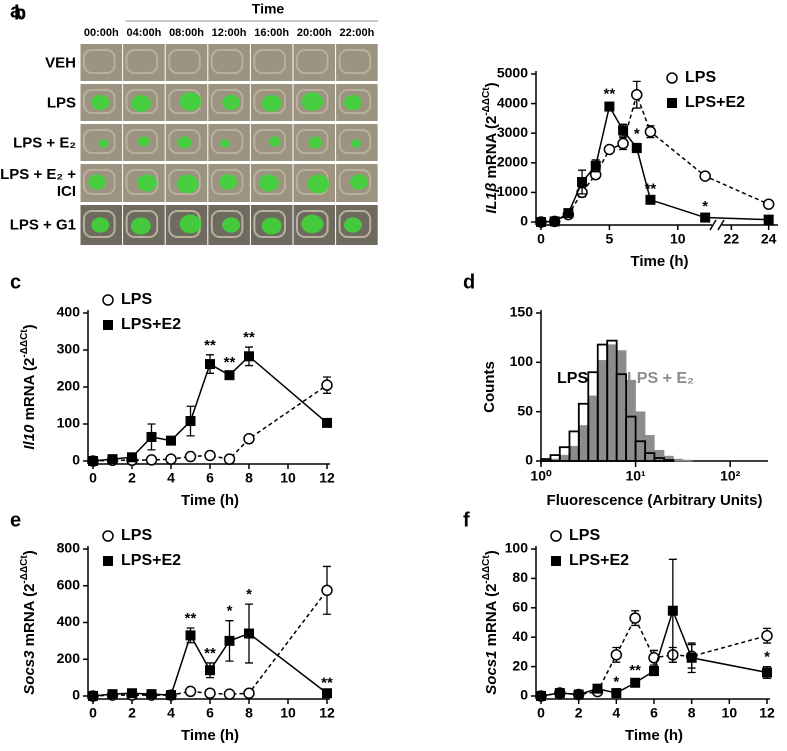  I want to click on y-tick-label: 400, so click(69, 621).